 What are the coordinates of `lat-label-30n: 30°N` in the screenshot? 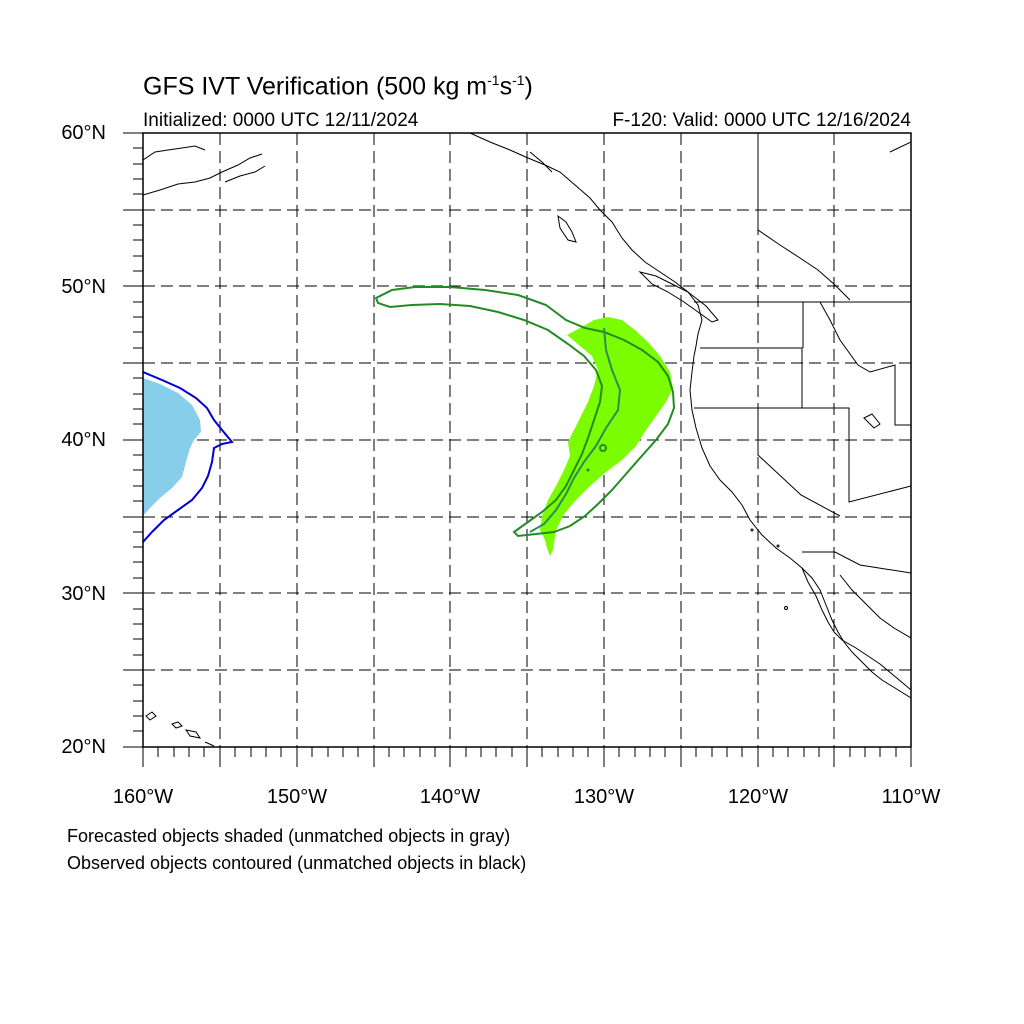 It's located at (83, 594).